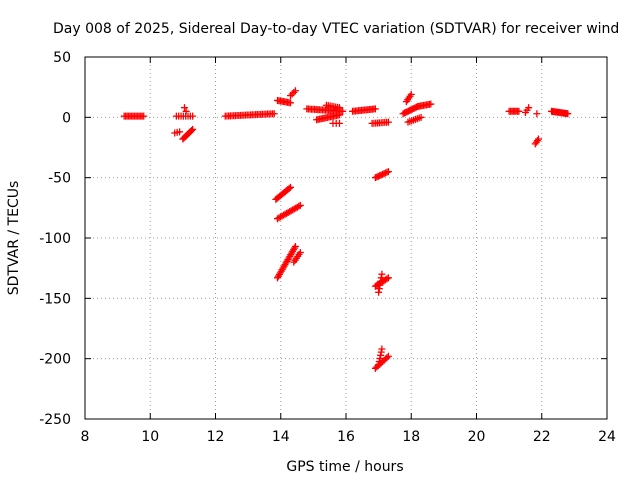 The width and height of the screenshot is (640, 480). I want to click on x-tick-label: 24, so click(607, 437).